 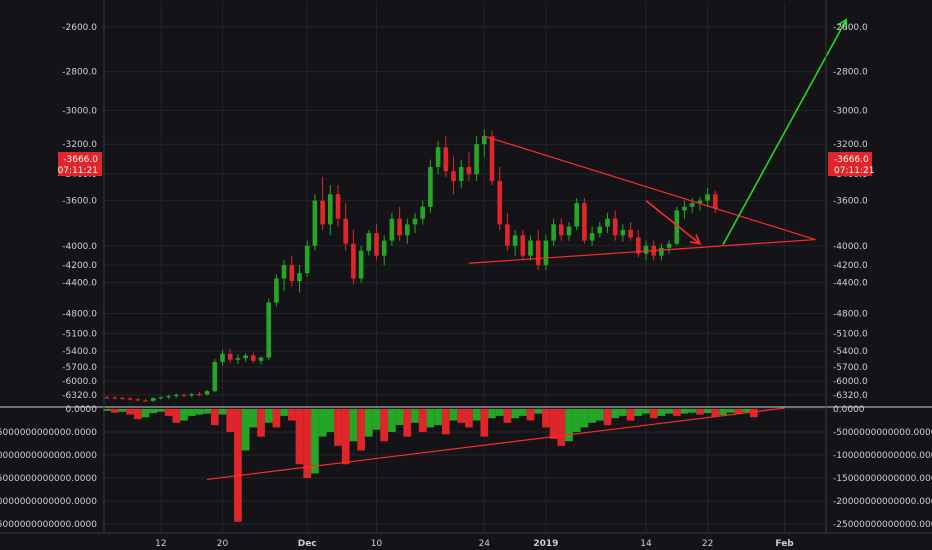 I want to click on price-tick-right: -6000.0, so click(x=850, y=382).